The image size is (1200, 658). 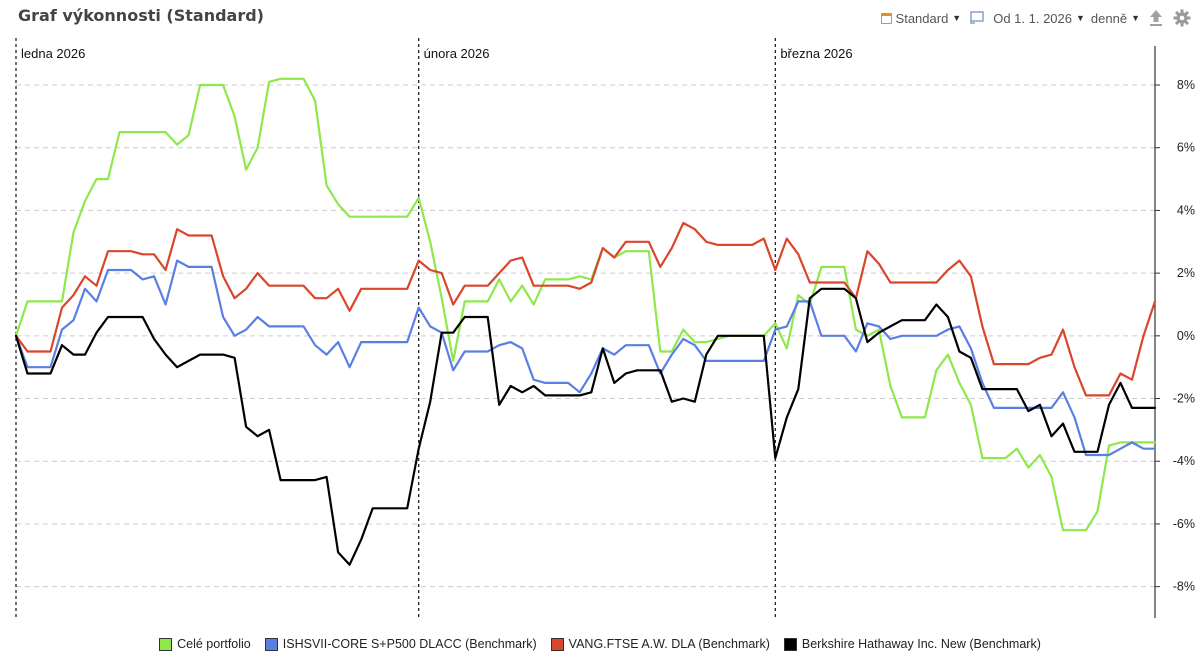 What do you see at coordinates (977, 18) in the screenshot?
I see `fullscreen-icon` at bounding box center [977, 18].